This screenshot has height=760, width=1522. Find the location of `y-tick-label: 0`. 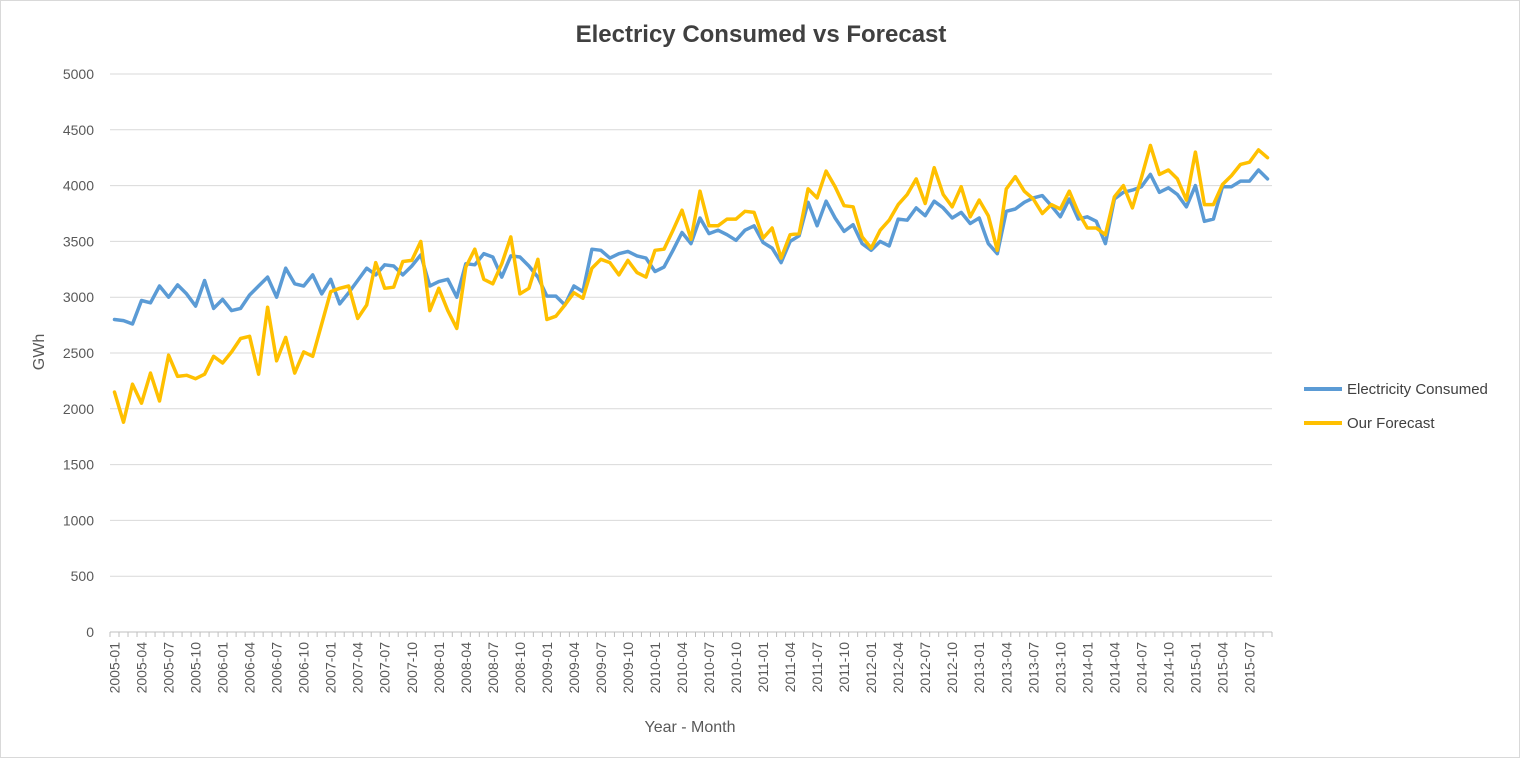

y-tick-label: 0 is located at coordinates (90, 632).